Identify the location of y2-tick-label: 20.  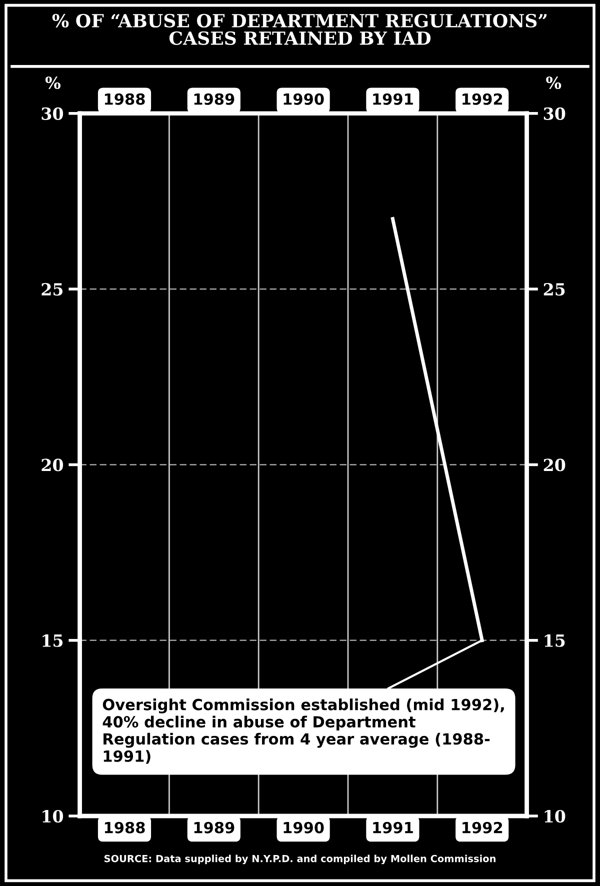
(555, 465).